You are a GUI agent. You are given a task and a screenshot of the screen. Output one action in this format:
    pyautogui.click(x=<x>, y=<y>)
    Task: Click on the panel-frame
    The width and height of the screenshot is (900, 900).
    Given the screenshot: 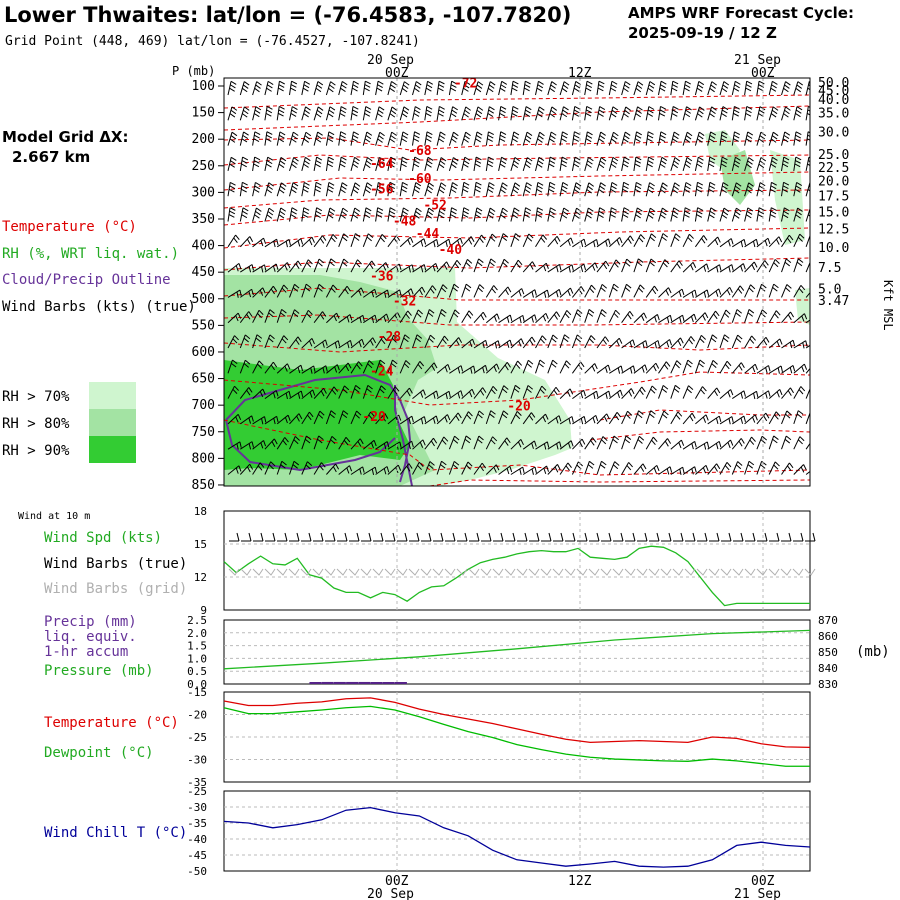 What is the action you would take?
    pyautogui.click(x=517, y=560)
    